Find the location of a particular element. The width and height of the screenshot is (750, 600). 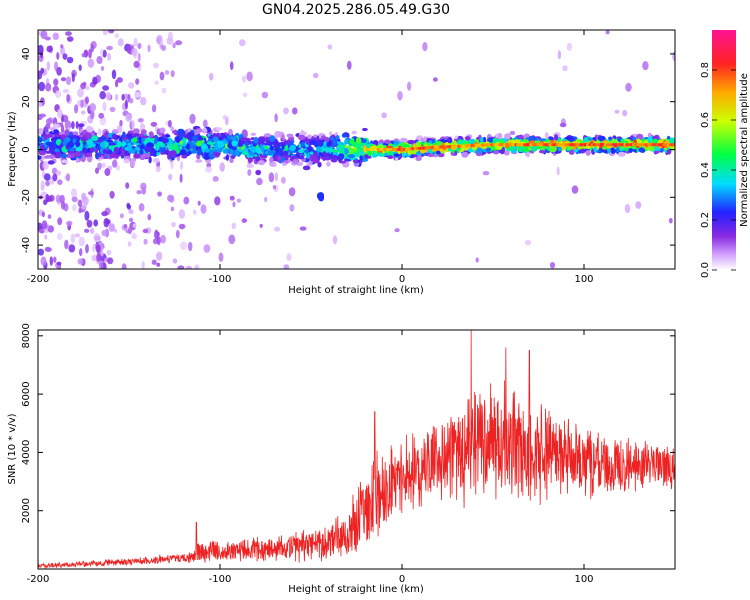

spectrogram-xtick-label: -100 is located at coordinates (220, 279).